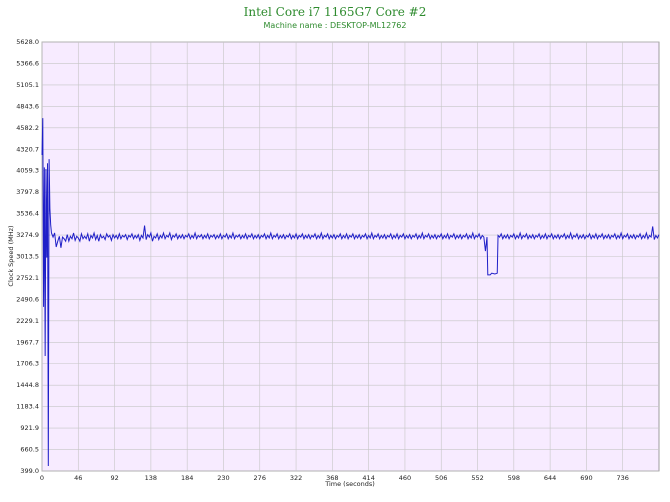  What do you see at coordinates (335, 25) in the screenshot?
I see `chart-subtitle: Machine name : DESKTOP-ML12762` at bounding box center [335, 25].